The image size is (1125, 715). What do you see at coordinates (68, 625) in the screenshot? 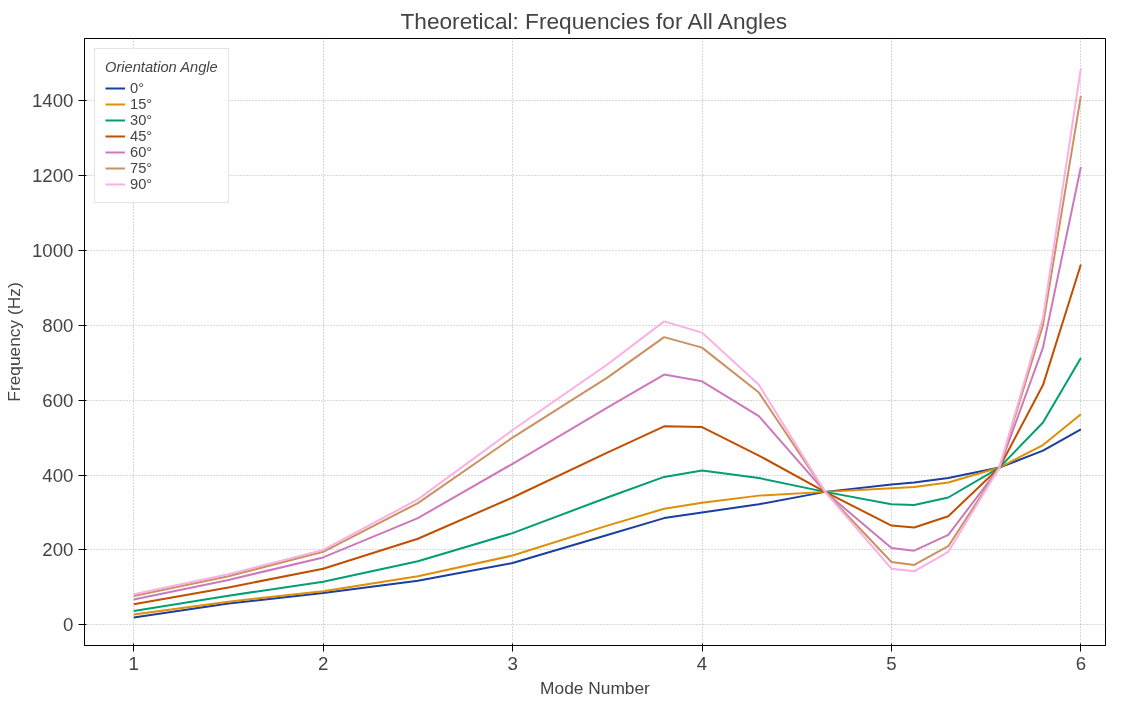
I see `y-tick-label: 0` at bounding box center [68, 625].